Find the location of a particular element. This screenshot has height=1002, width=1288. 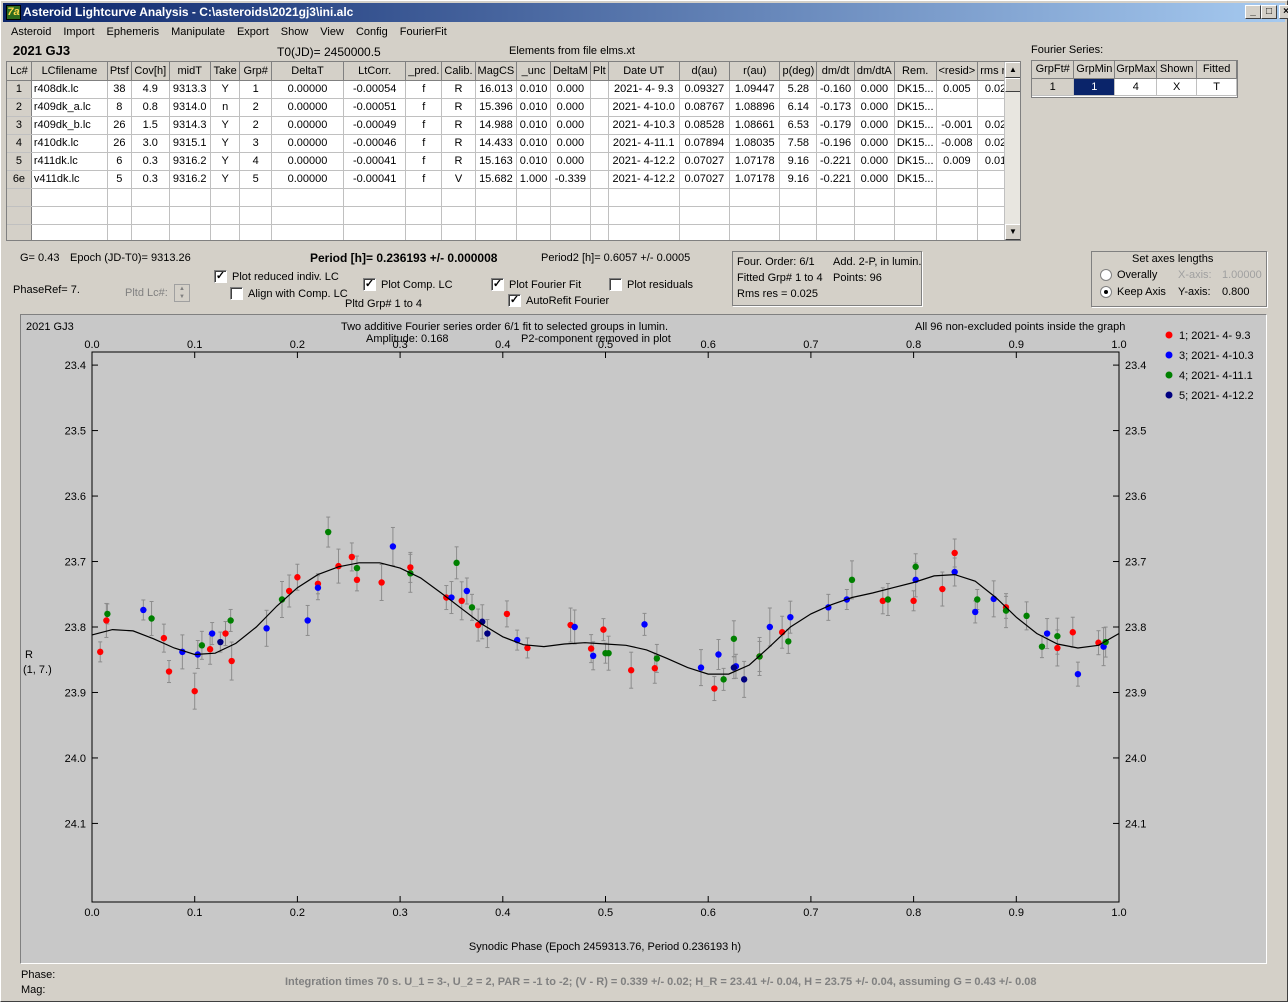

column-header: _pred. is located at coordinates (424, 71).